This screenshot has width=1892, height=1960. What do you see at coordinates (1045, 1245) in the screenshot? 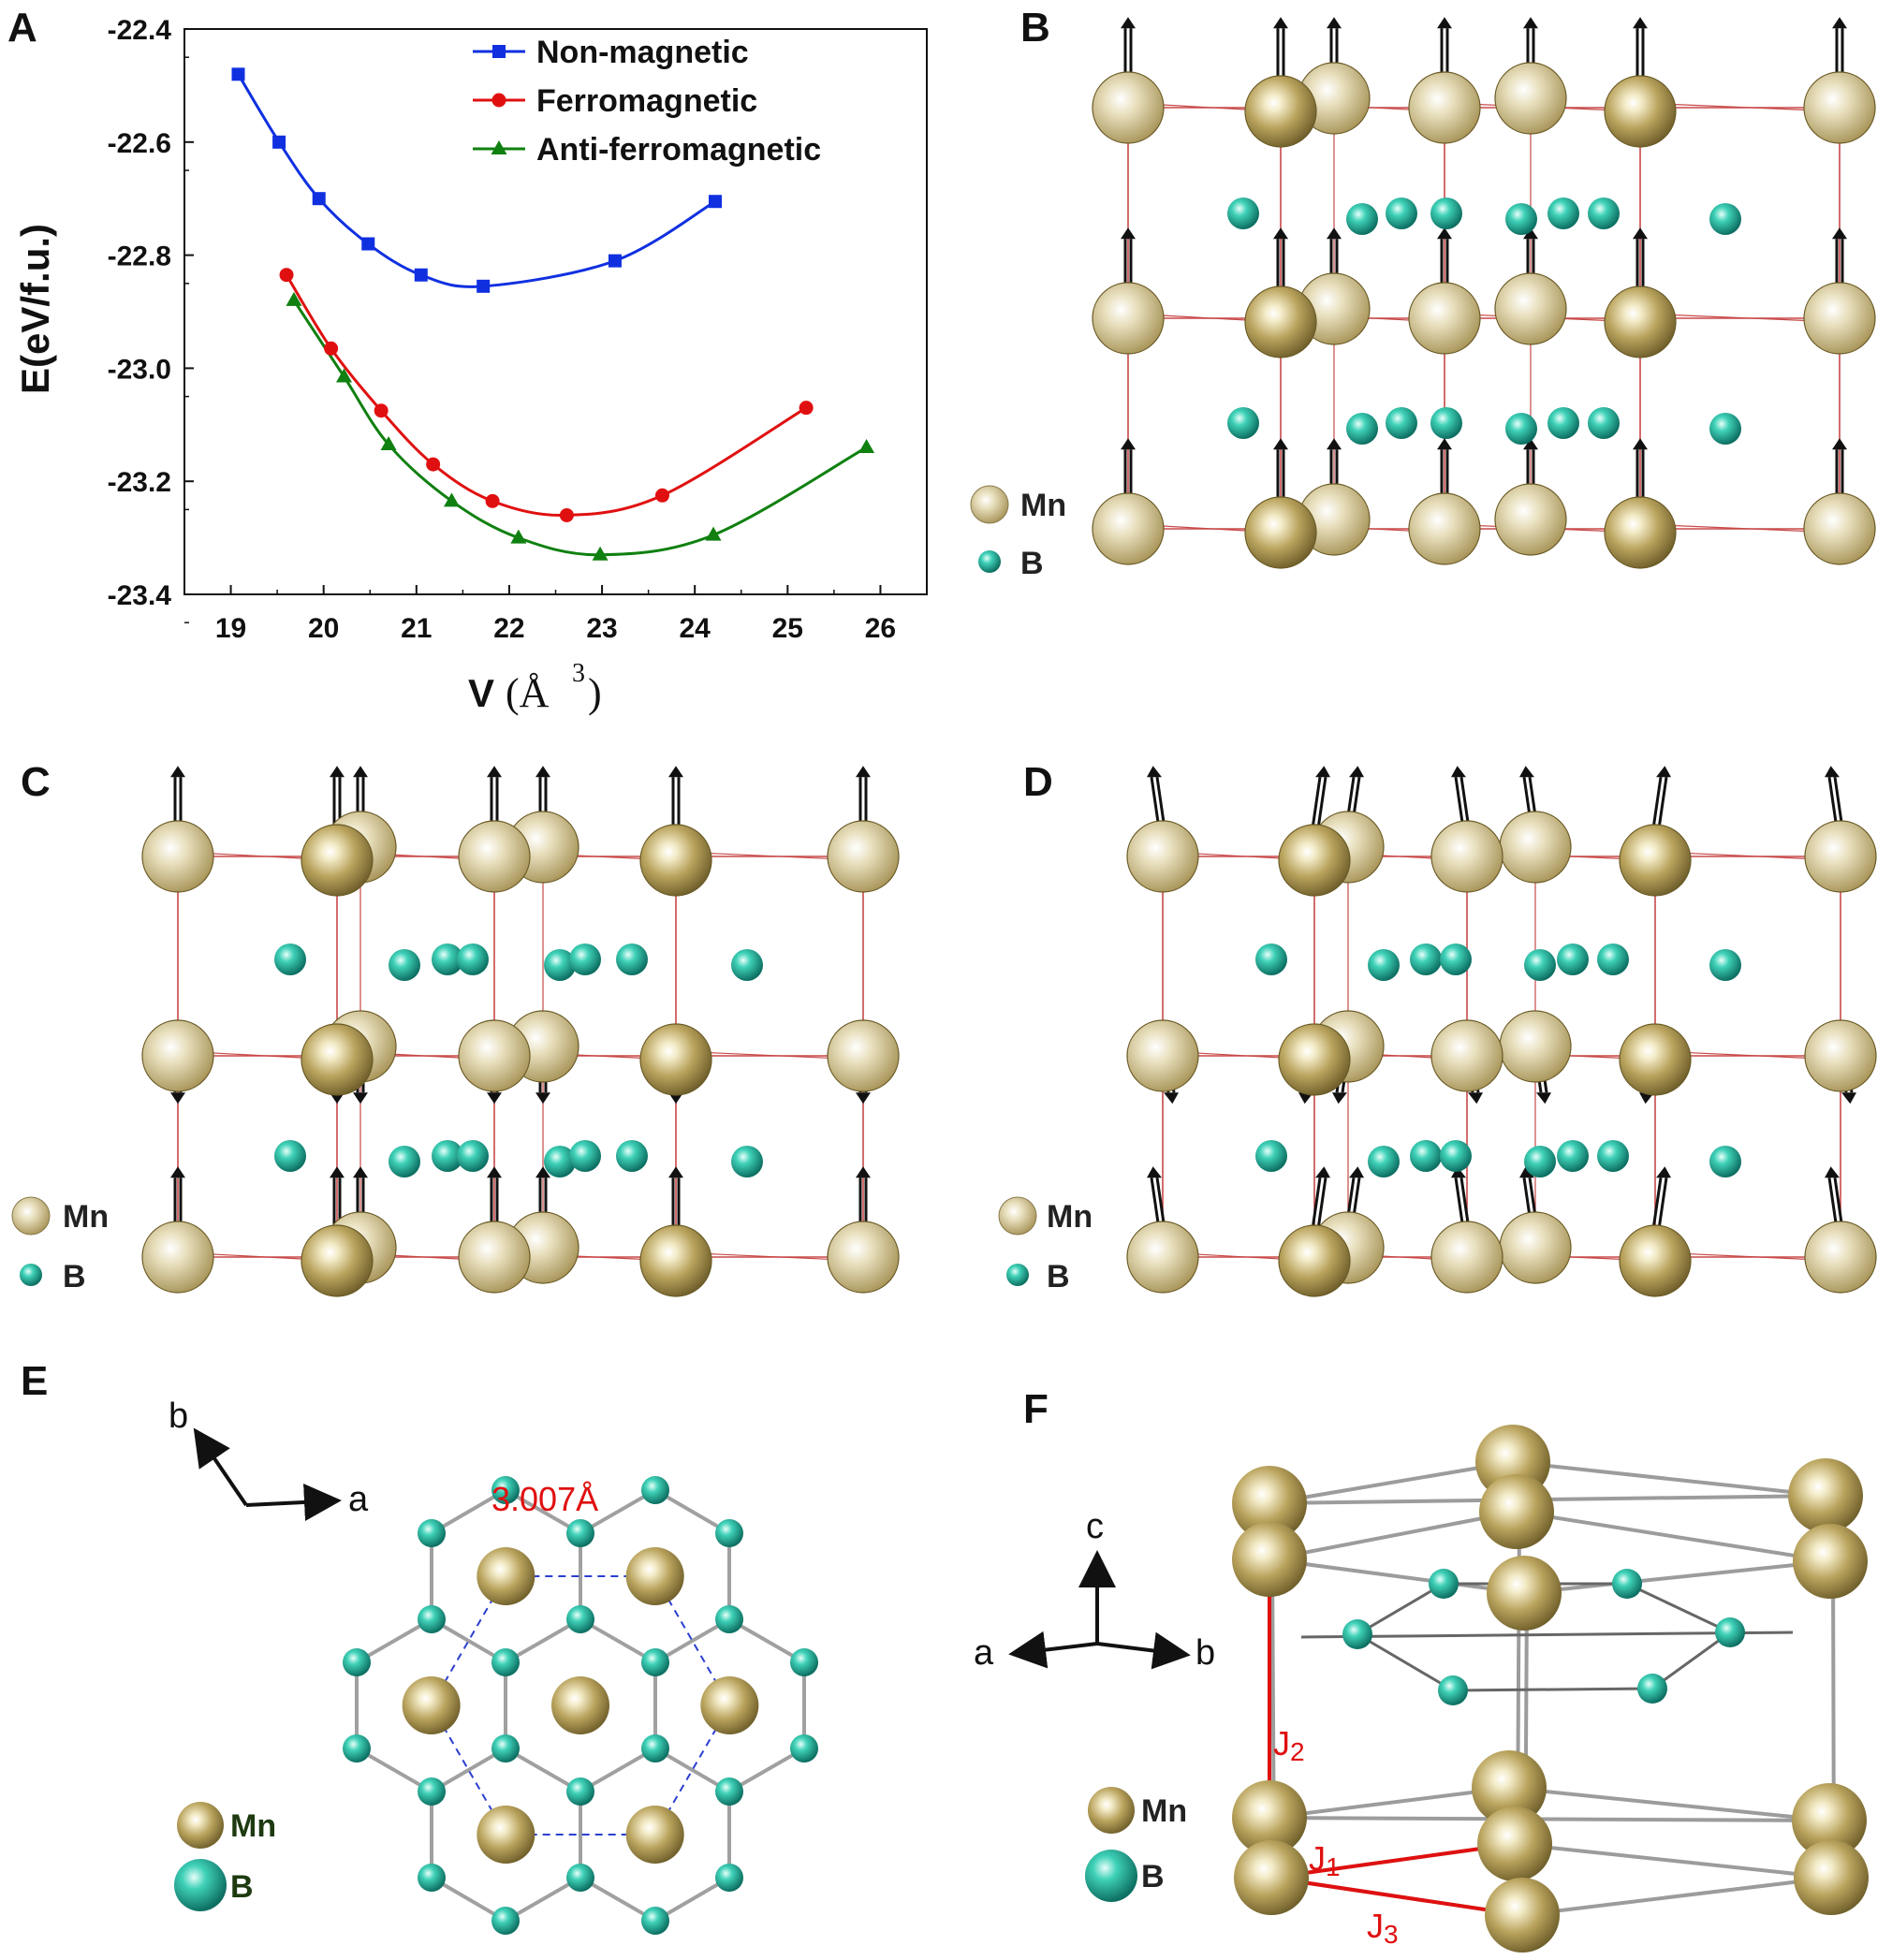
I see `atom-legend-d: Mn B` at bounding box center [1045, 1245].